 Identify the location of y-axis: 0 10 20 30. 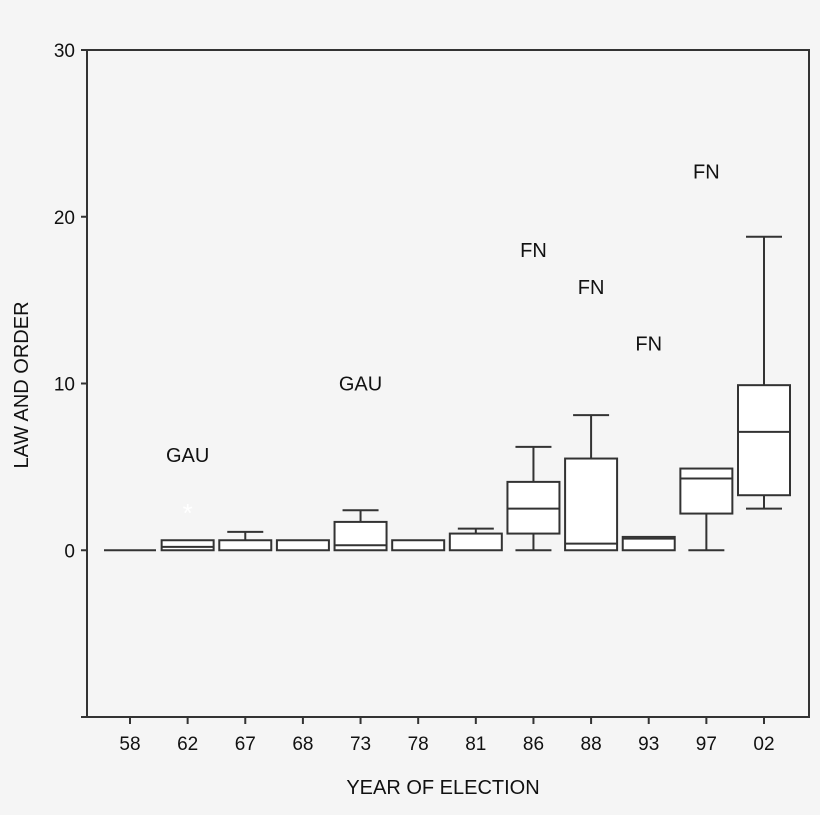
(70, 379).